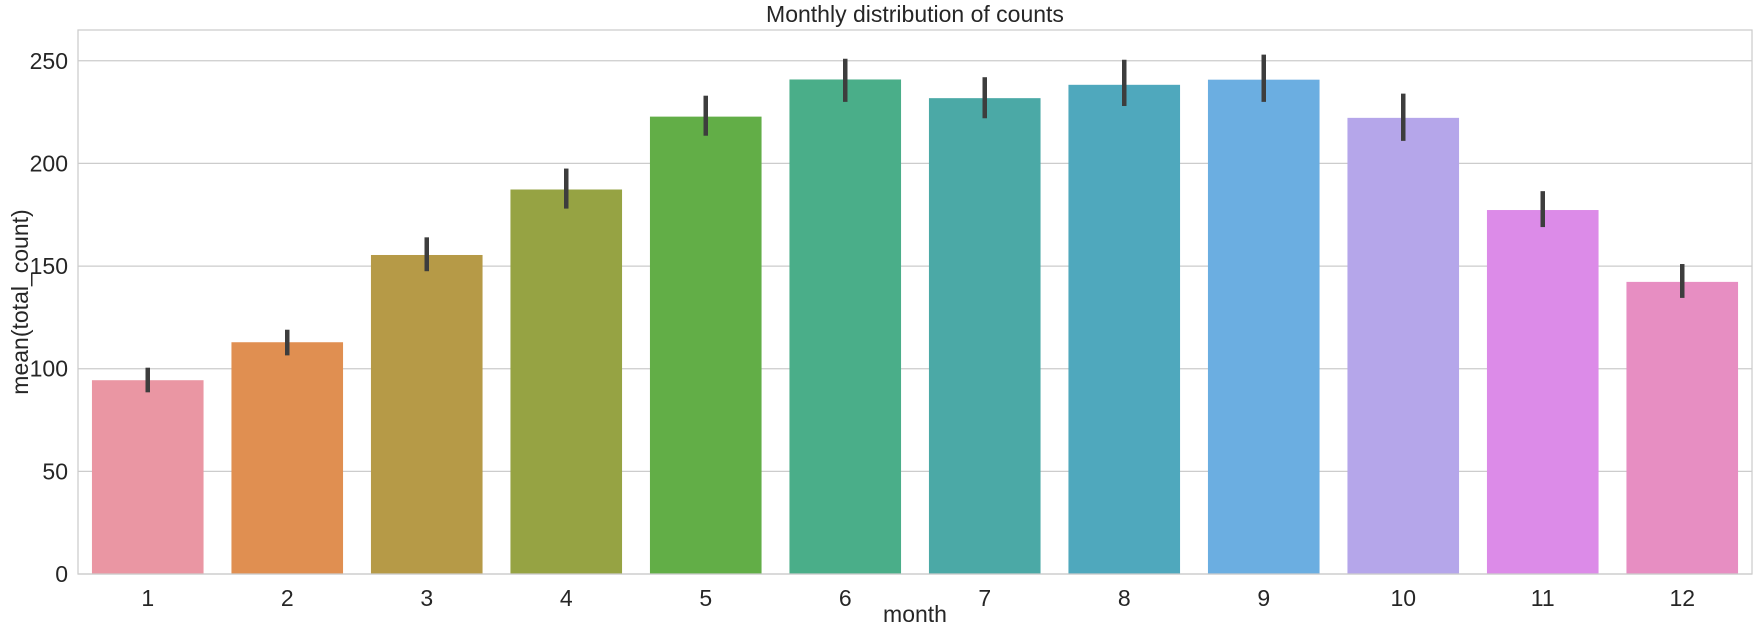 The height and width of the screenshot is (638, 1759). What do you see at coordinates (20, 301) in the screenshot?
I see `y-axis-label: mean(total_count)` at bounding box center [20, 301].